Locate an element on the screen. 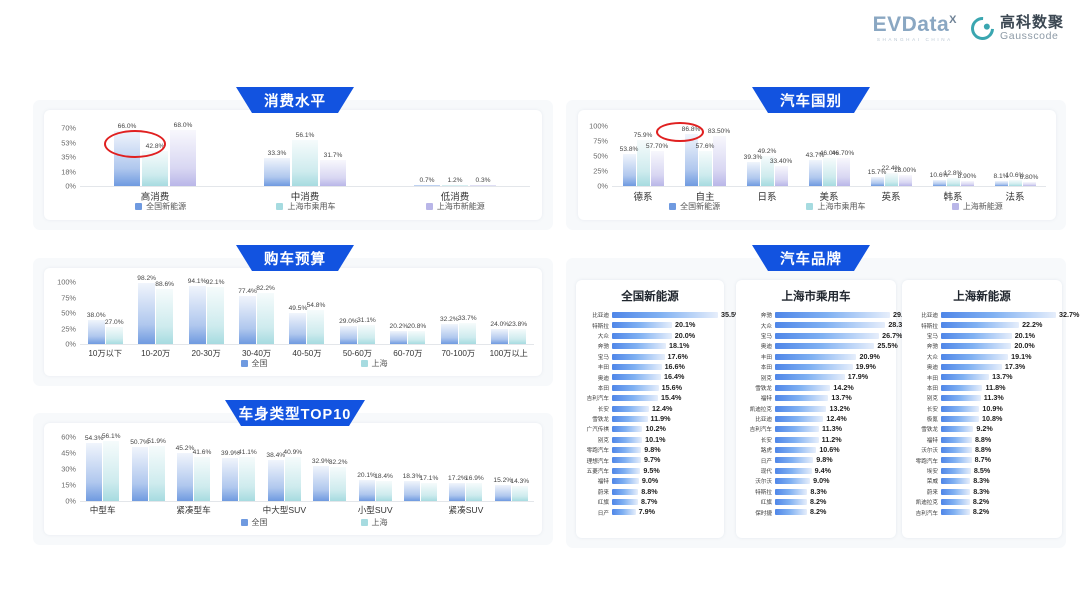  brand-row: 日产 9.8% is located at coordinates (816, 460).